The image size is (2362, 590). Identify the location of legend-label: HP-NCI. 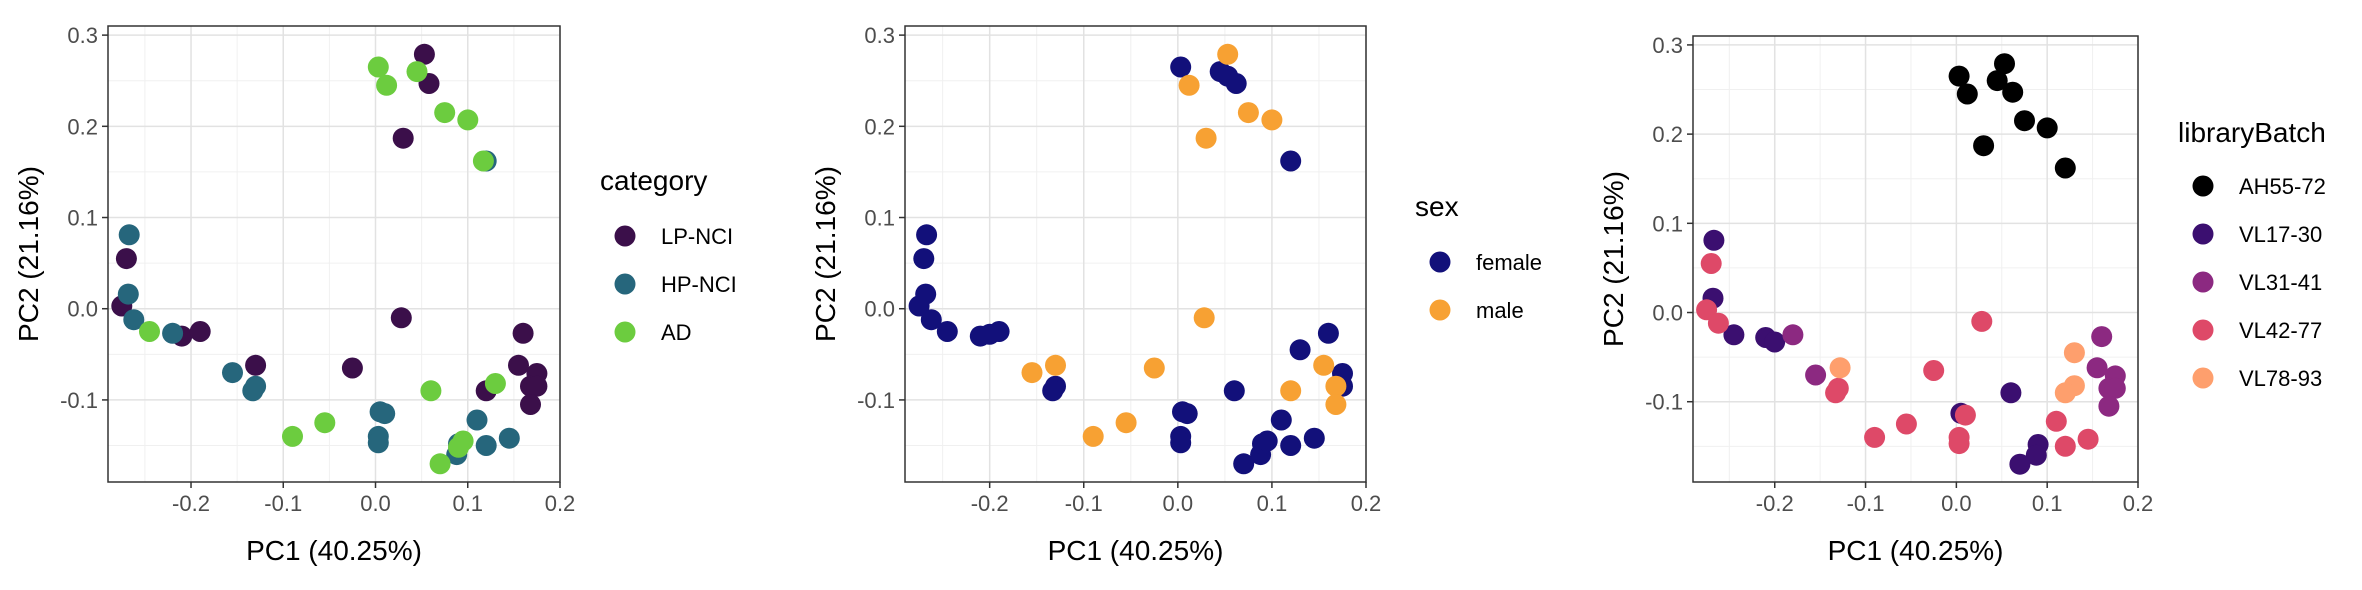
(699, 284).